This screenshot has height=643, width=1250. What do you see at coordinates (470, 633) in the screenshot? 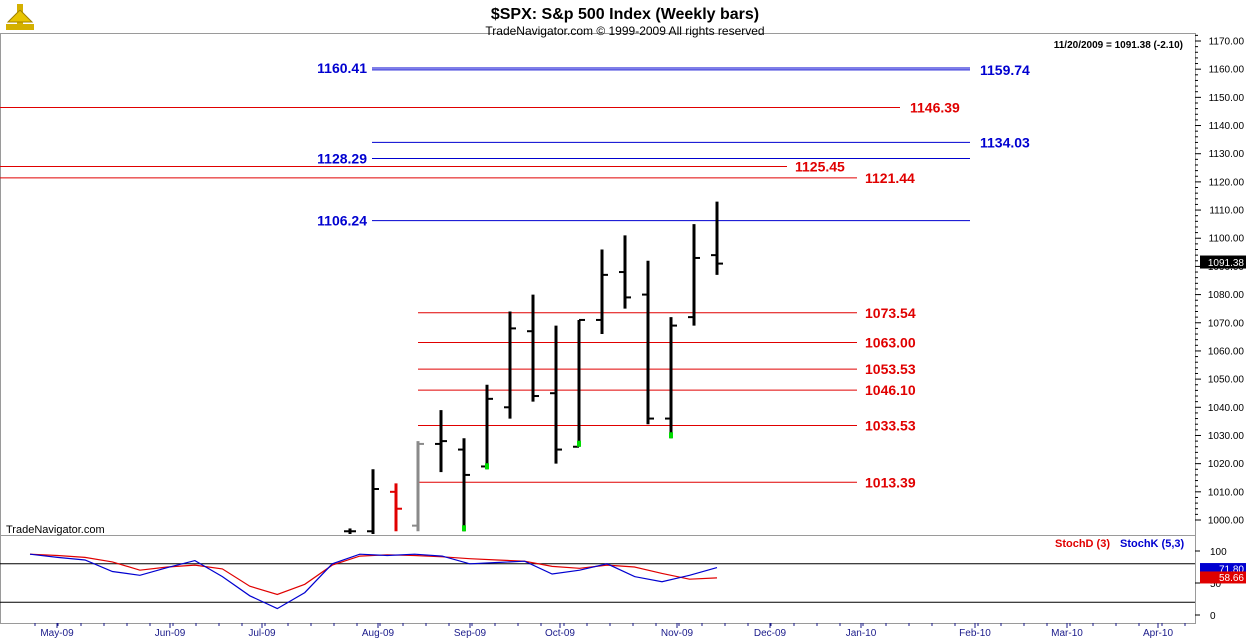
I see `x-tick-label: Sep-09` at bounding box center [470, 633].